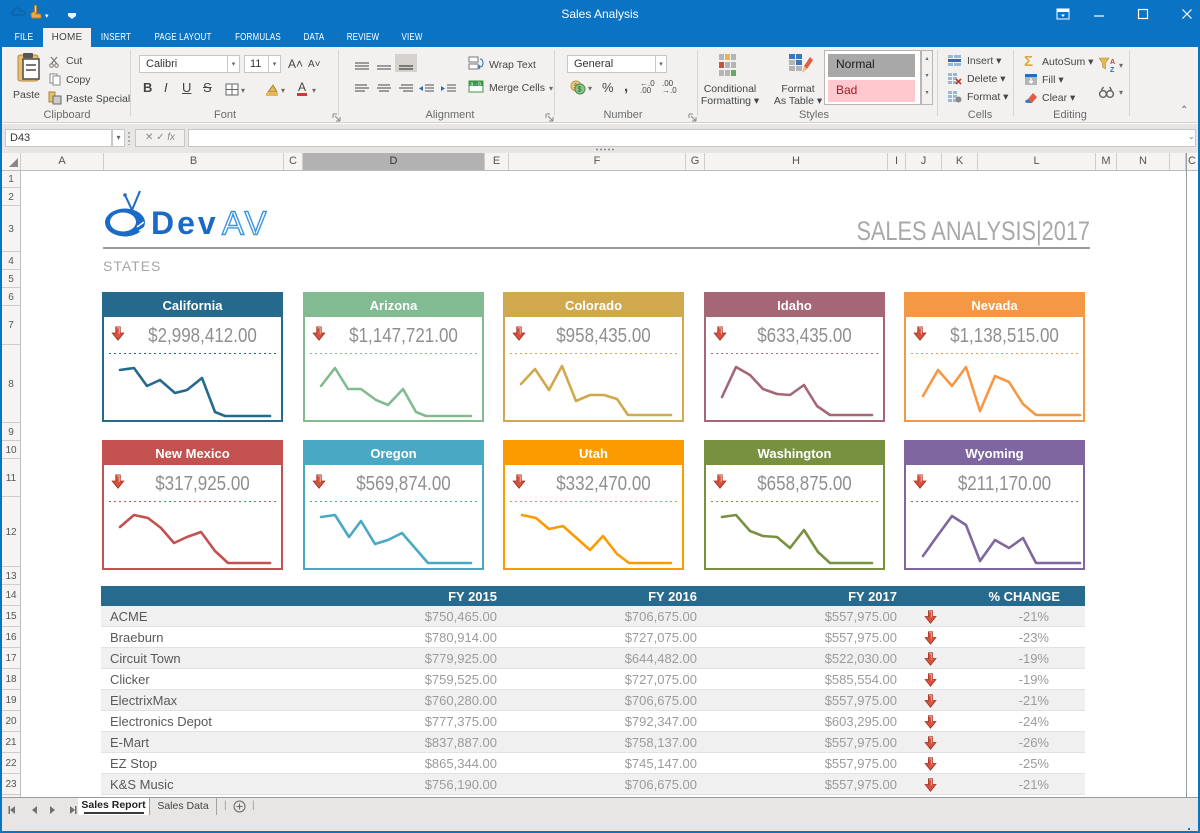 This screenshot has height=833, width=1200. I want to click on svg-text: Dev, so click(185, 223).